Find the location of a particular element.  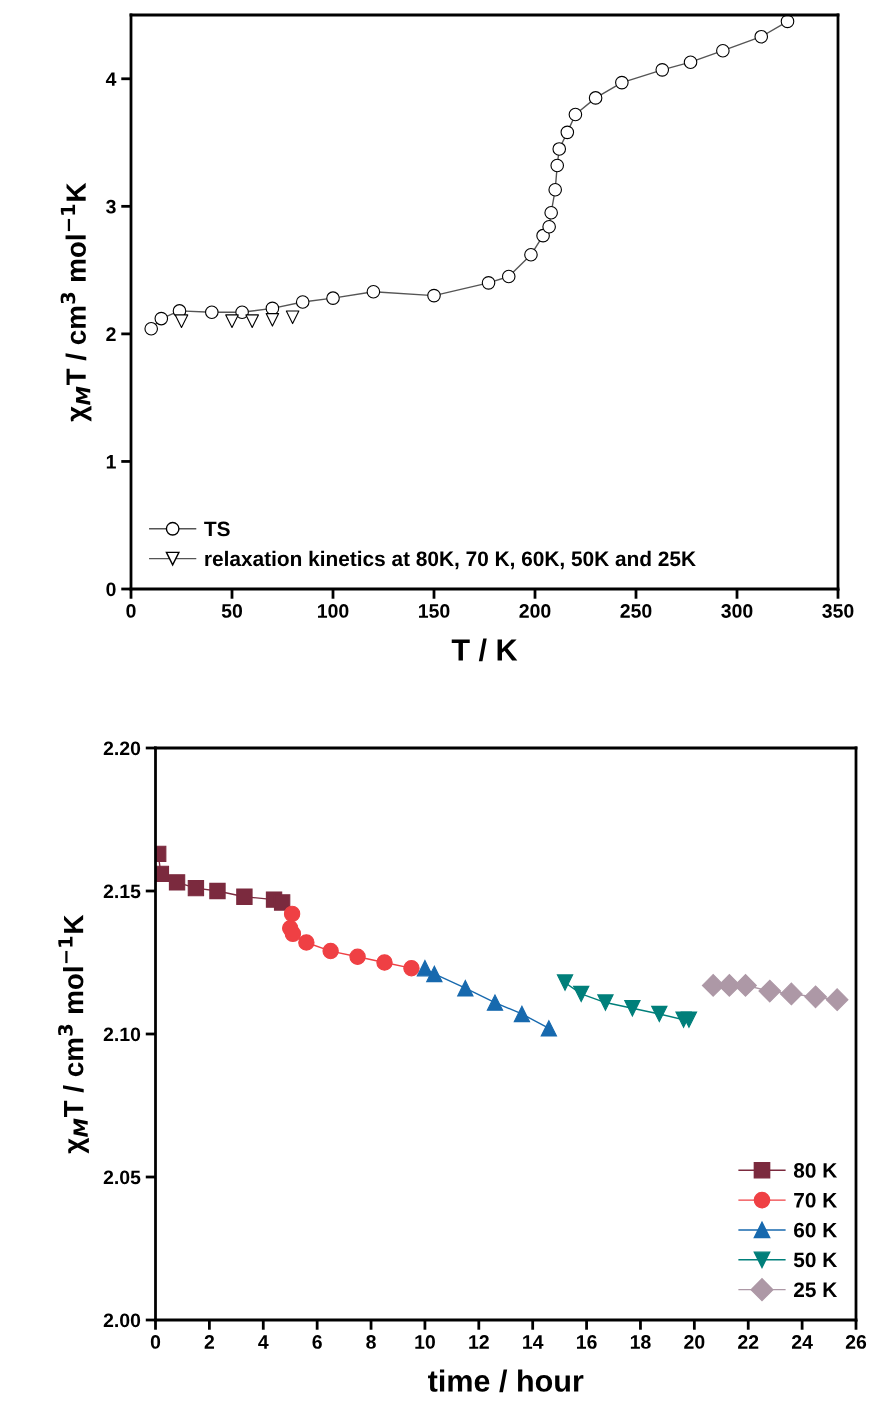

x-tick-label: 50 is located at coordinates (232, 611).